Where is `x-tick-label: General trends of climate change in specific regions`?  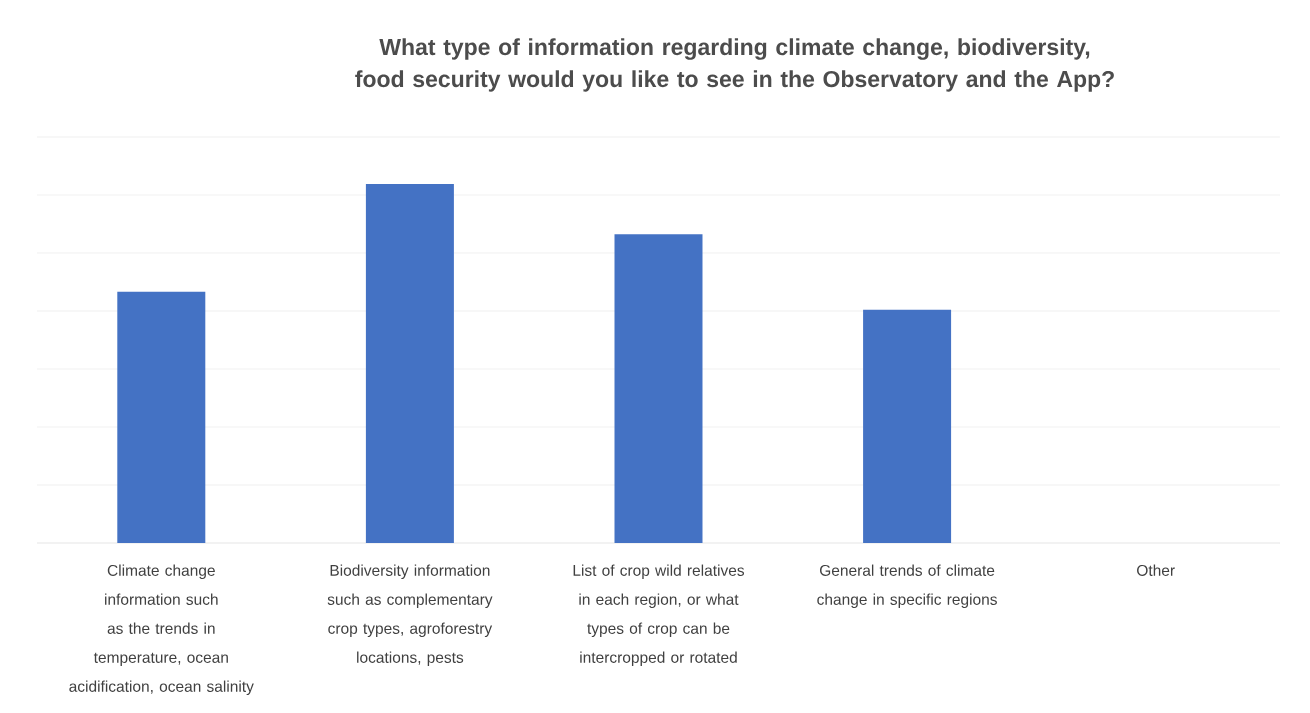 x-tick-label: General trends of climate change in specific regions is located at coordinates (907, 586).